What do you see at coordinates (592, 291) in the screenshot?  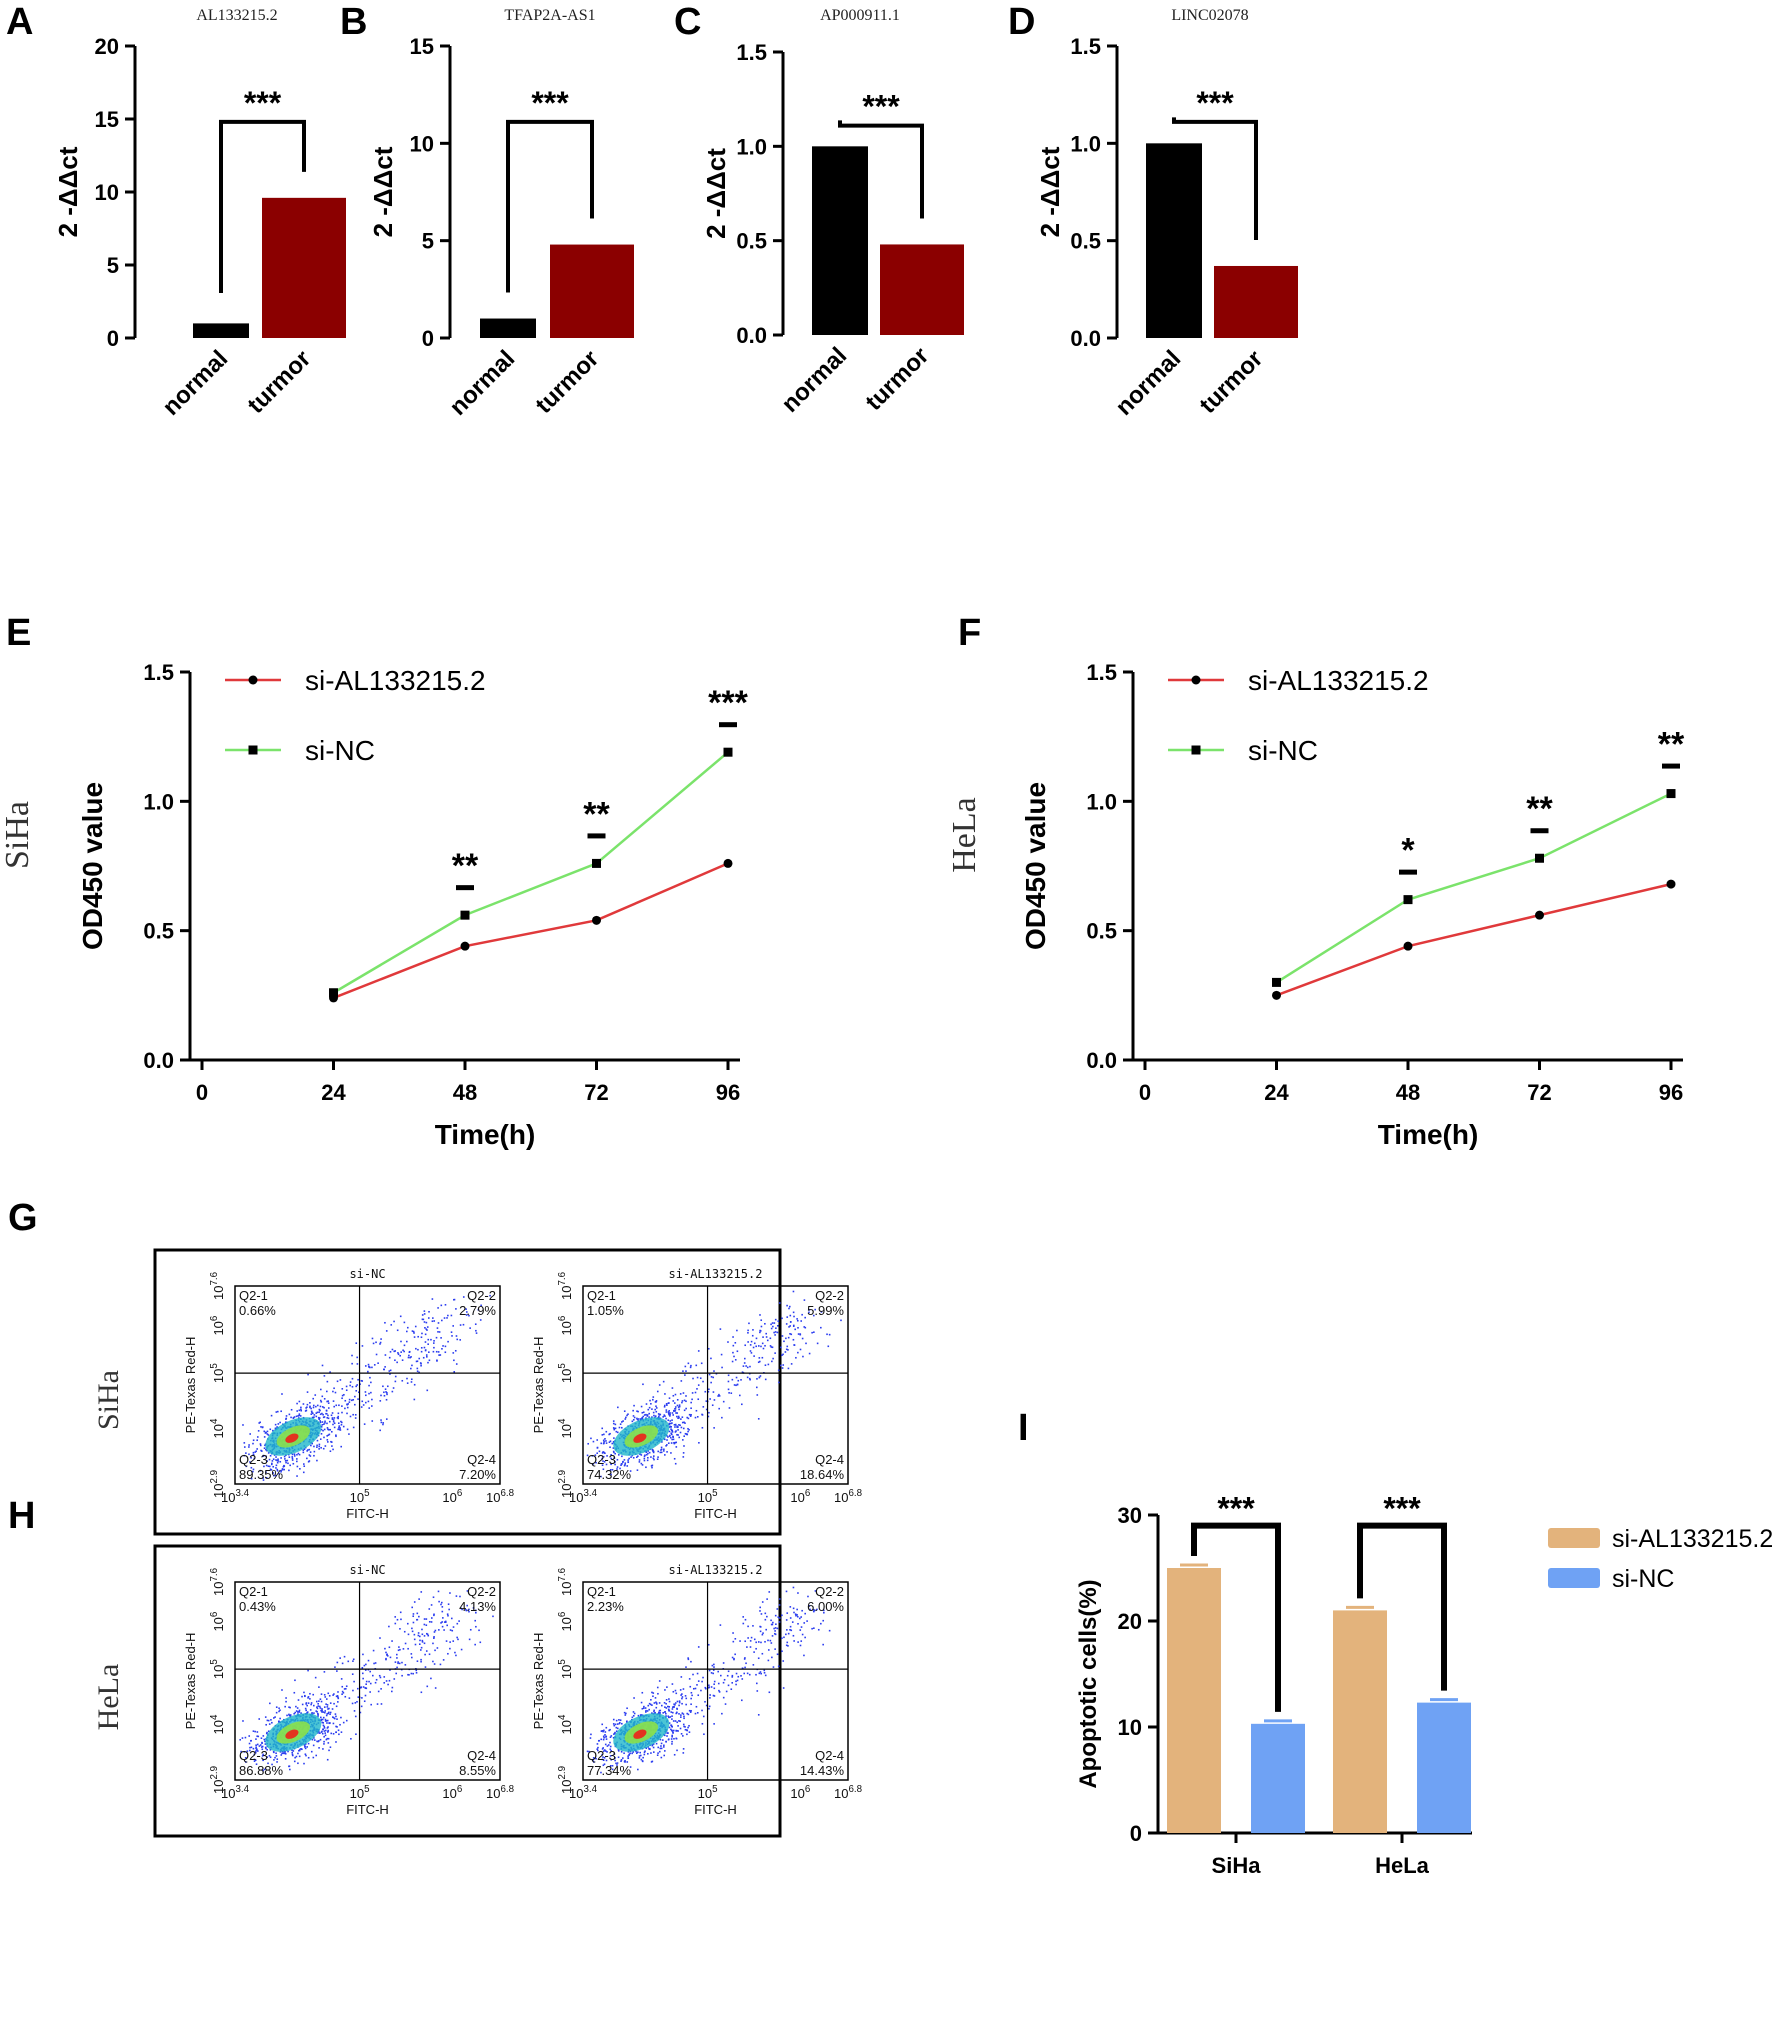 I see `bar-turmor` at bounding box center [592, 291].